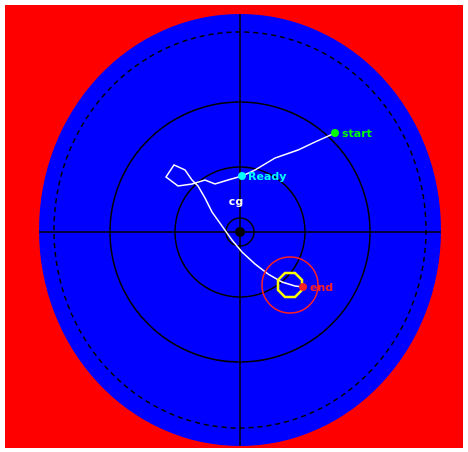 The image size is (468, 452). What do you see at coordinates (335, 133) in the screenshot?
I see `start-marker` at bounding box center [335, 133].